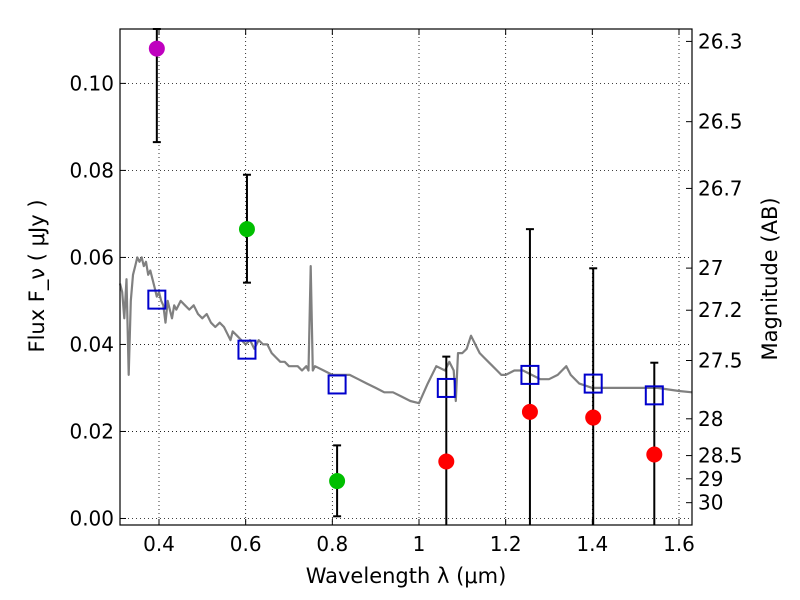 This screenshot has height=600, width=800. What do you see at coordinates (710, 503) in the screenshot?
I see `magnitude-tick-label: 30` at bounding box center [710, 503].